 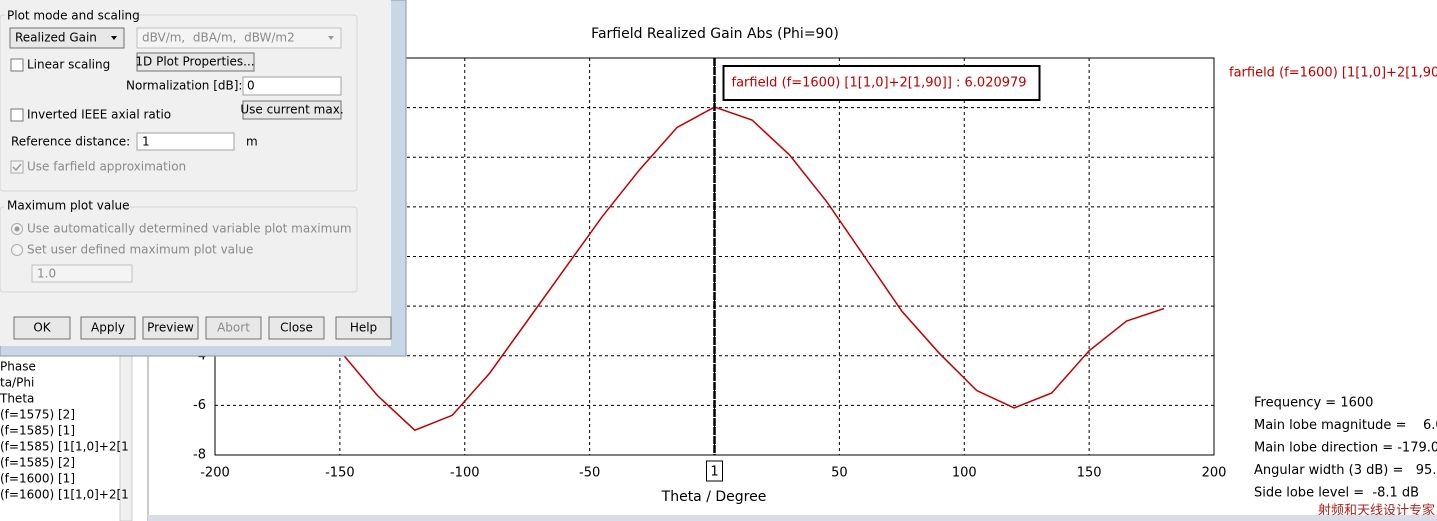 I want to click on tab-strip, so click(x=792, y=518).